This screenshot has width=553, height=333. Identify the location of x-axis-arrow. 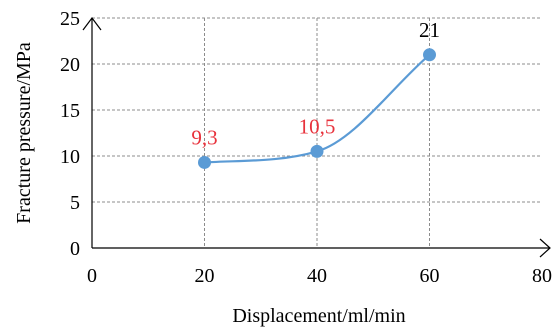
(545, 248).